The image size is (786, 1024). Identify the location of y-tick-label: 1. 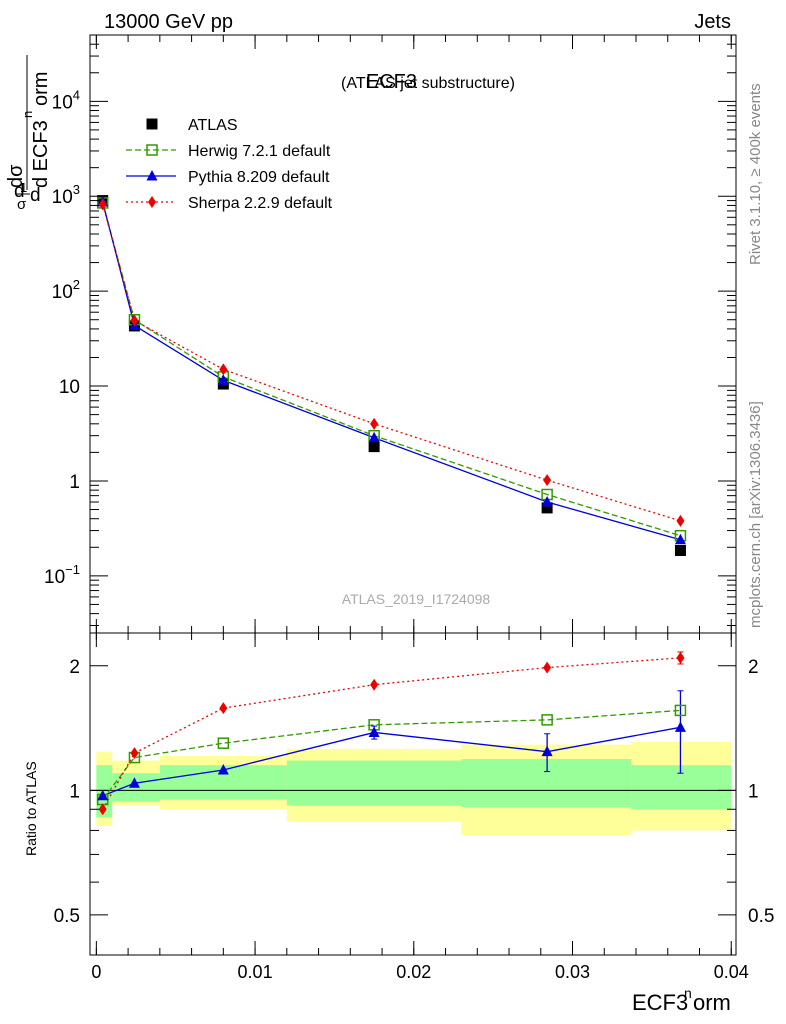
(74, 482).